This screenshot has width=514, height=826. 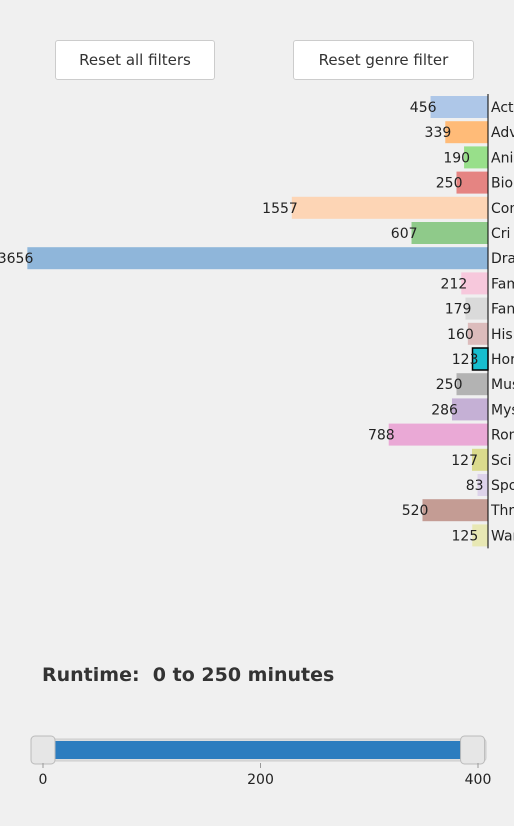 I want to click on slider-tick-label: 400, so click(x=478, y=780).